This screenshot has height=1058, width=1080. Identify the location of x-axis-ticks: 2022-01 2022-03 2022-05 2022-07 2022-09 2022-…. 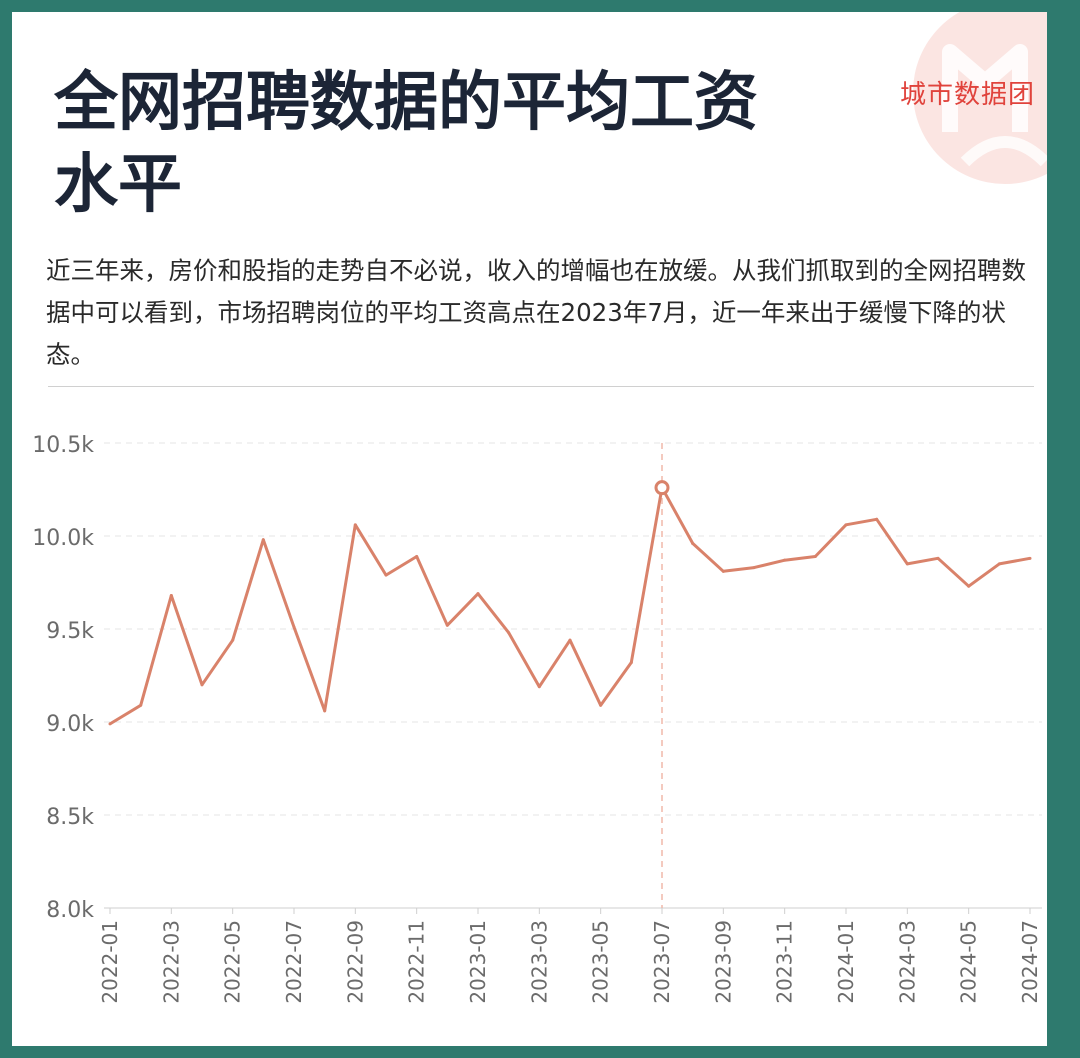
(570, 956).